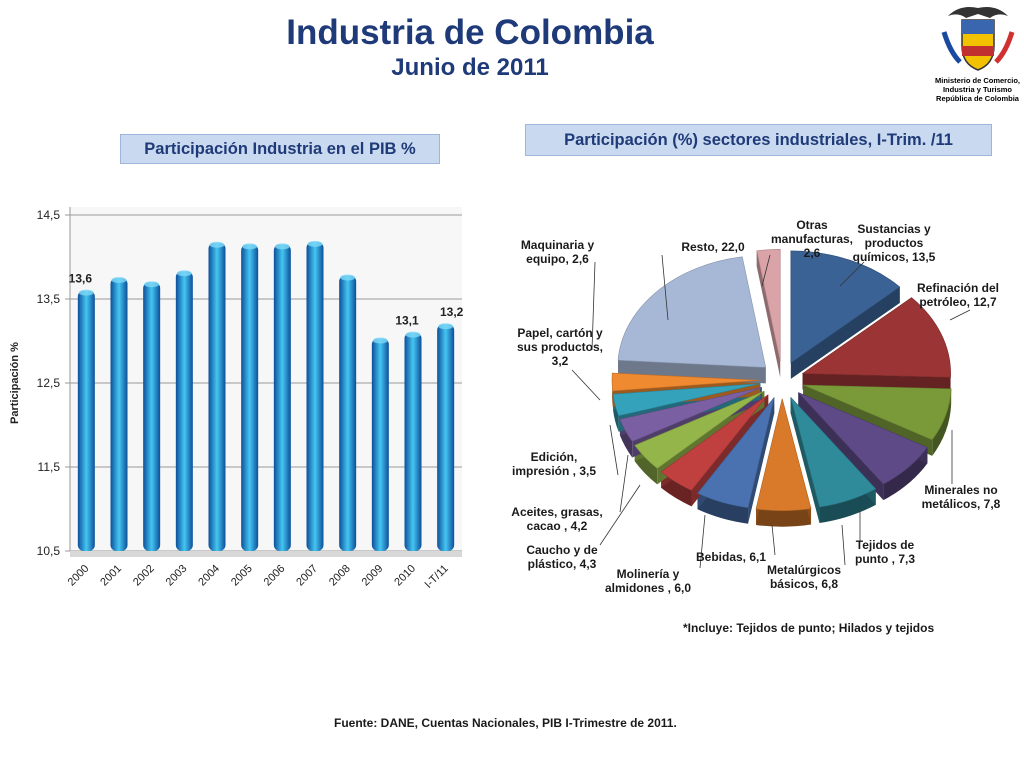  What do you see at coordinates (280, 149) in the screenshot?
I see `bar-chart-title: Participación Industria en el PIB %` at bounding box center [280, 149].